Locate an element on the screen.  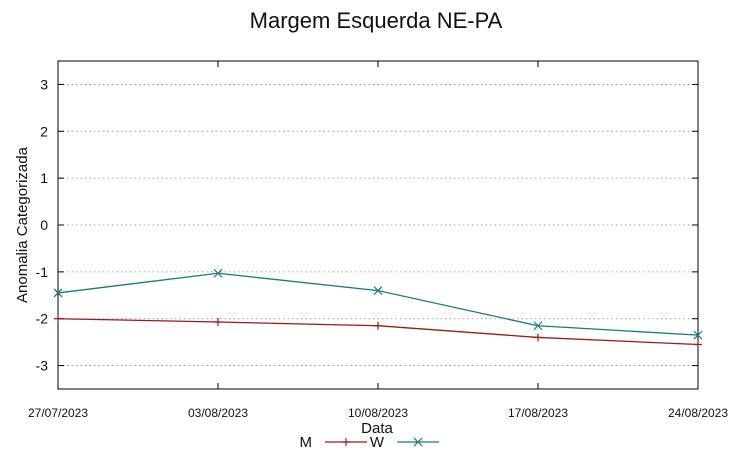
y-axis-label: Anomalia Categorizada is located at coordinates (22, 224).